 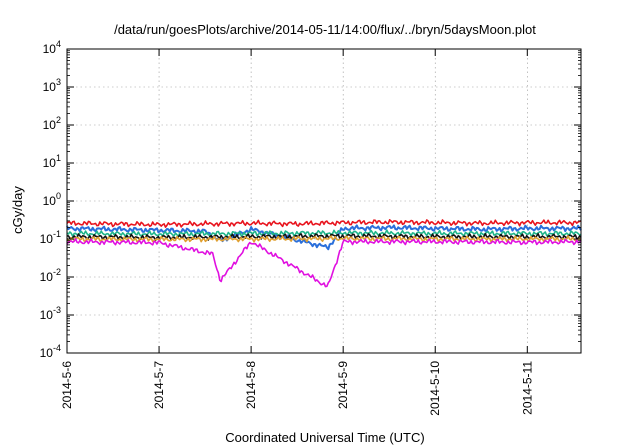 What do you see at coordinates (50, 313) in the screenshot?
I see `y-tick-label: 10⁻³` at bounding box center [50, 313].